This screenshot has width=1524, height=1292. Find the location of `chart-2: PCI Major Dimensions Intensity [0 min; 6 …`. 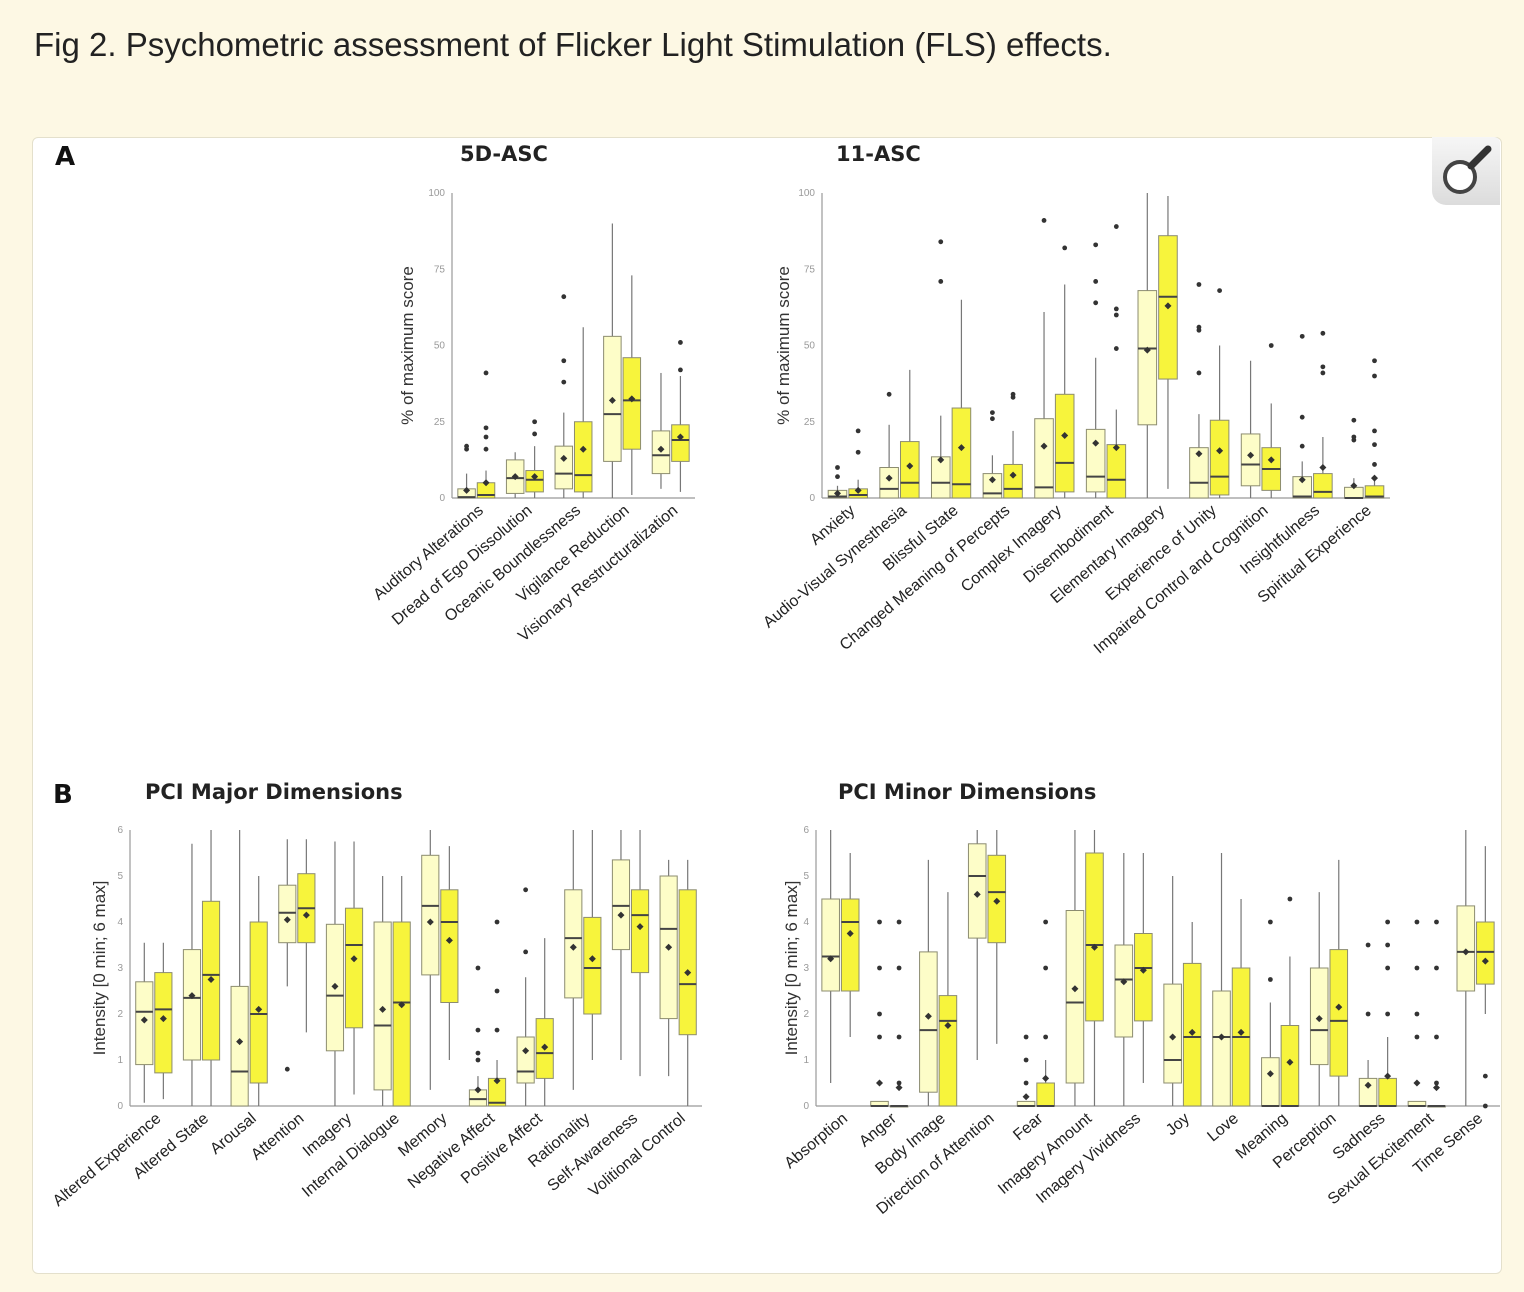

chart-2: PCI Major Dimensions Intensity [0 min; 6 … is located at coordinates (376, 995).